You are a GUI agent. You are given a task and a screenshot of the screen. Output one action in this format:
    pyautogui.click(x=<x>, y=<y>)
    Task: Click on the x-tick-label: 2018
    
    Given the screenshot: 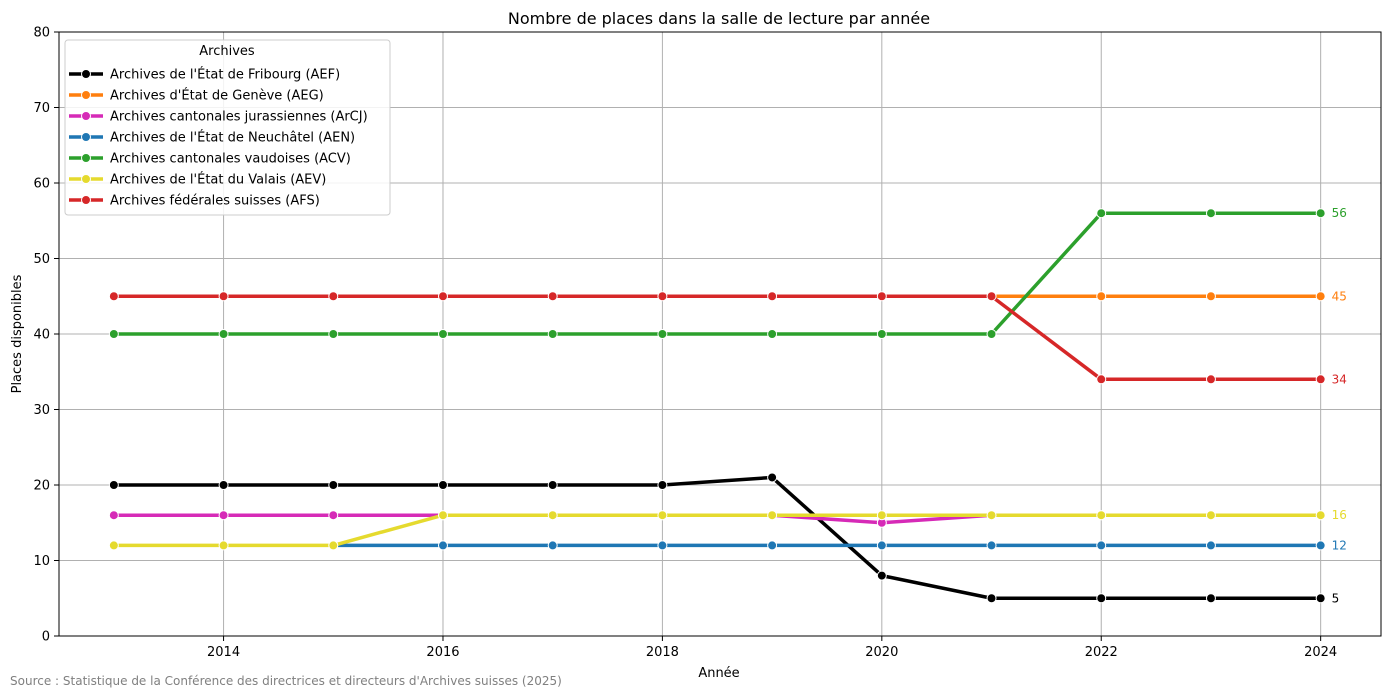 What is the action you would take?
    pyautogui.click(x=662, y=652)
    